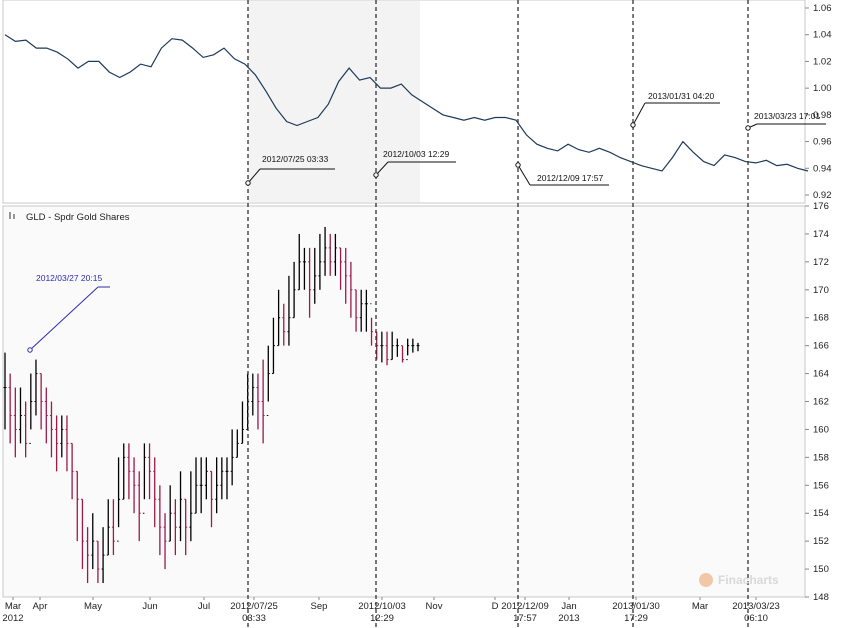 This screenshot has width=843, height=628. Describe the element at coordinates (821, 541) in the screenshot. I see `bottom-y-tick-label: 152` at that location.